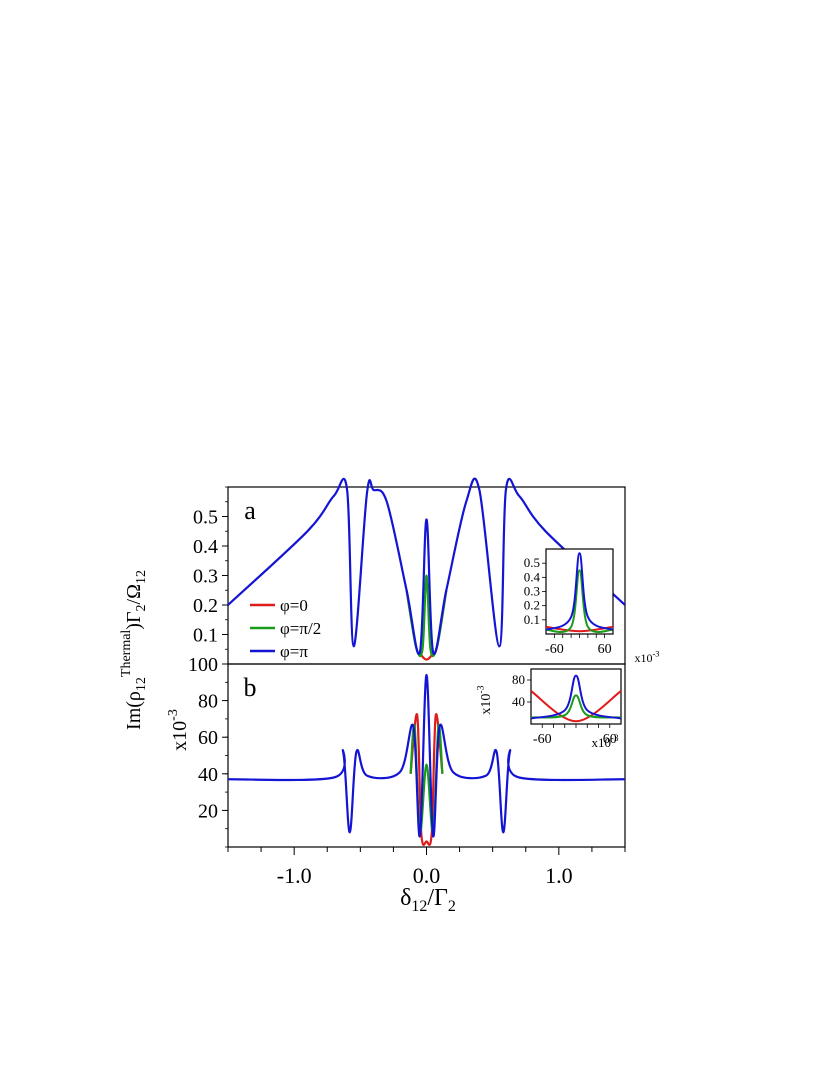 The width and height of the screenshot is (830, 1075). What do you see at coordinates (208, 738) in the screenshot?
I see `y-tick-label: 60` at bounding box center [208, 738].